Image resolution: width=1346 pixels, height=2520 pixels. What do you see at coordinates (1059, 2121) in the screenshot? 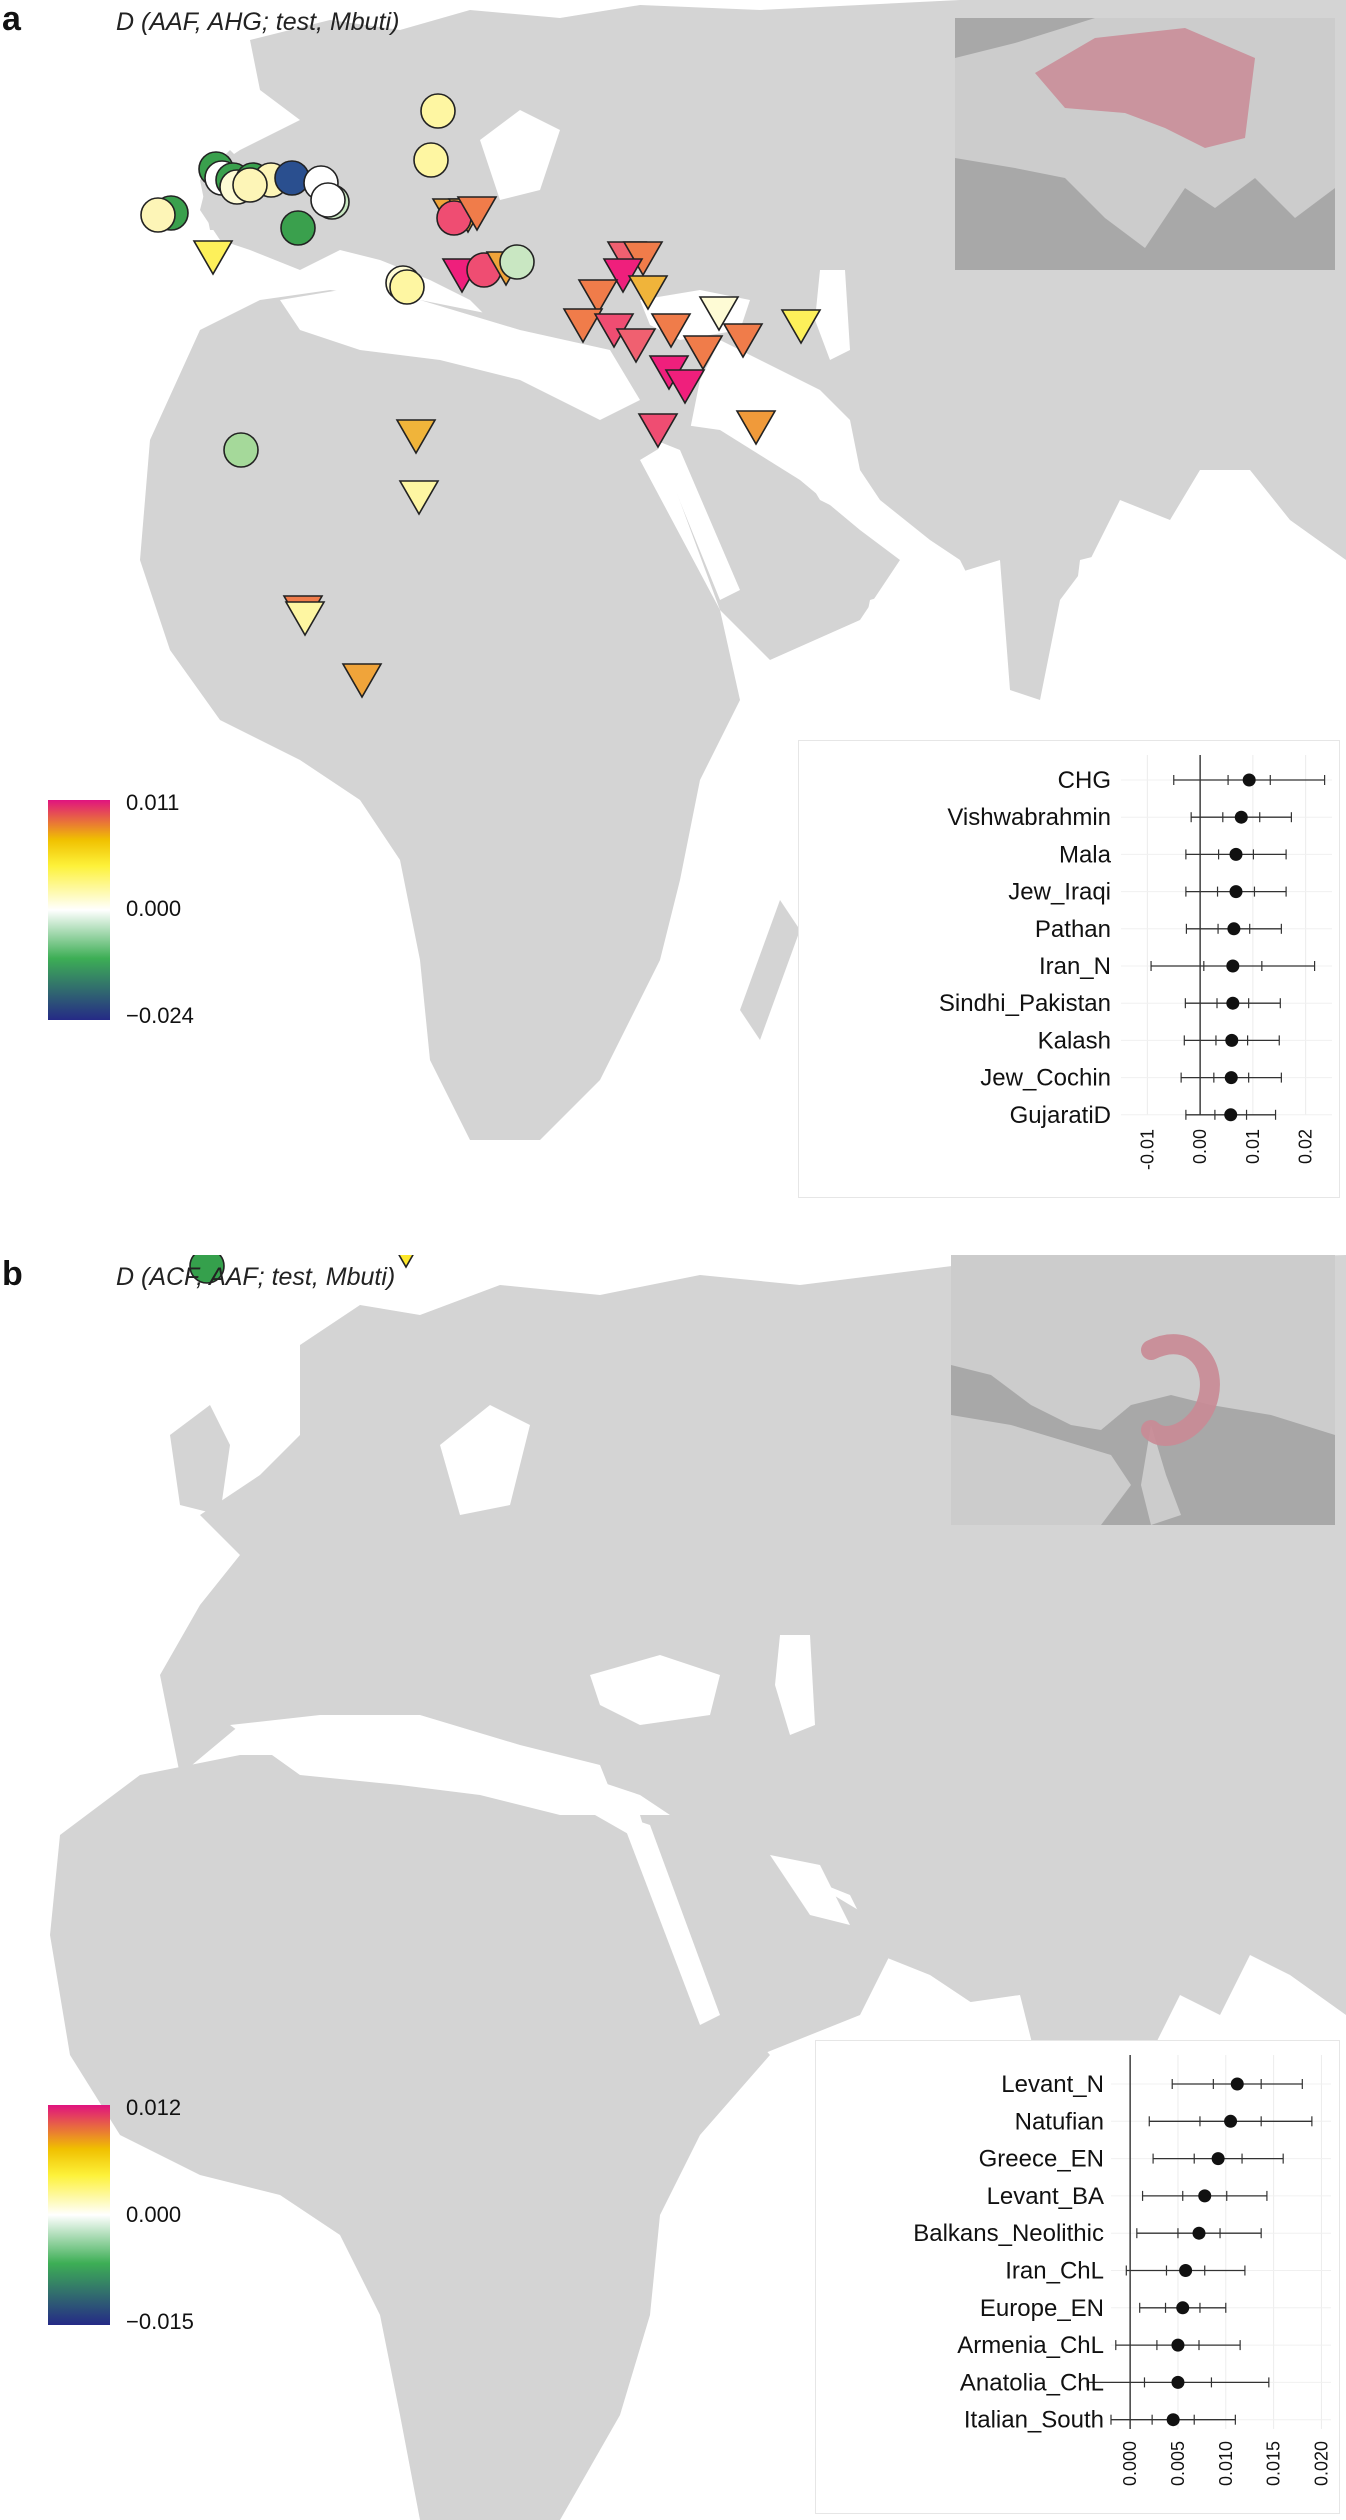
I see `row-label: Natufian` at bounding box center [1059, 2121].